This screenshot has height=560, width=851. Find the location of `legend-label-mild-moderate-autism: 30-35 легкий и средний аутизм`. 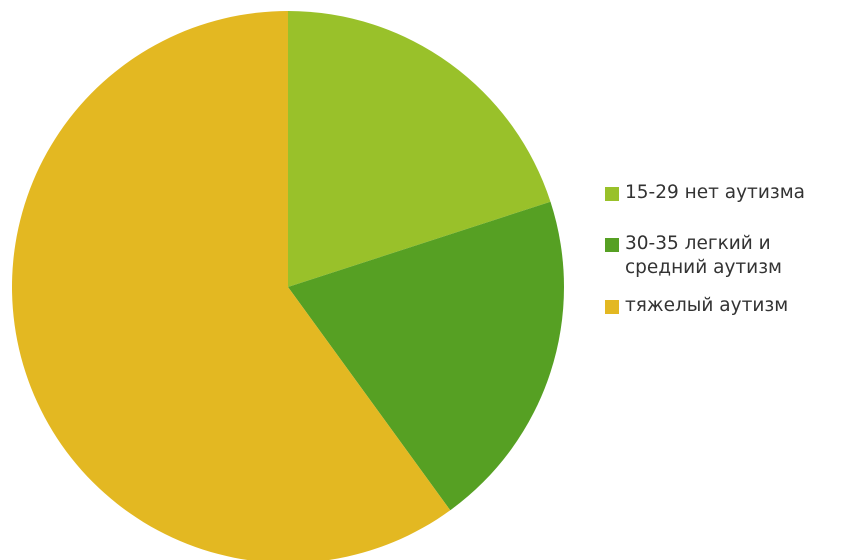

legend-label-mild-moderate-autism: 30-35 легкий и средний аутизм is located at coordinates (703, 255).